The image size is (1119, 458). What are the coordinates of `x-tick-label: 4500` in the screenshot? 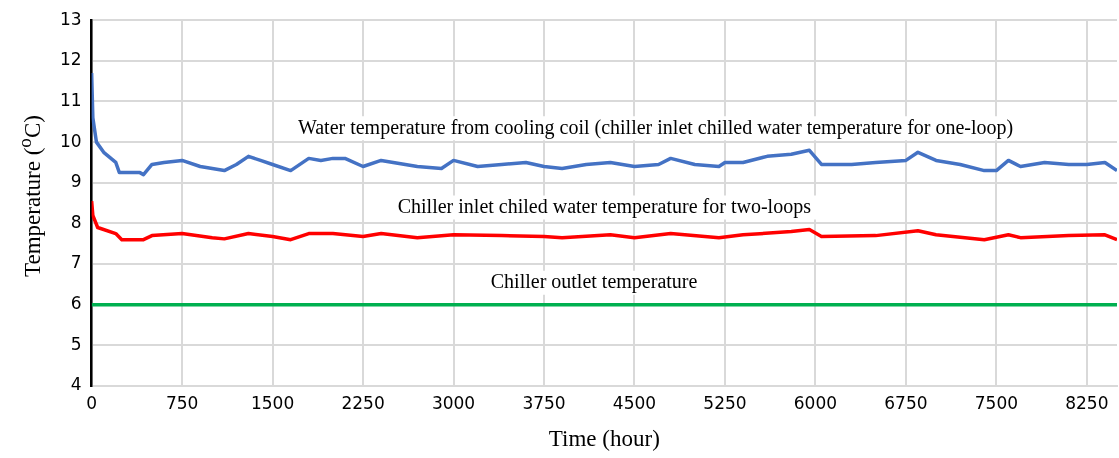 It's located at (634, 402).